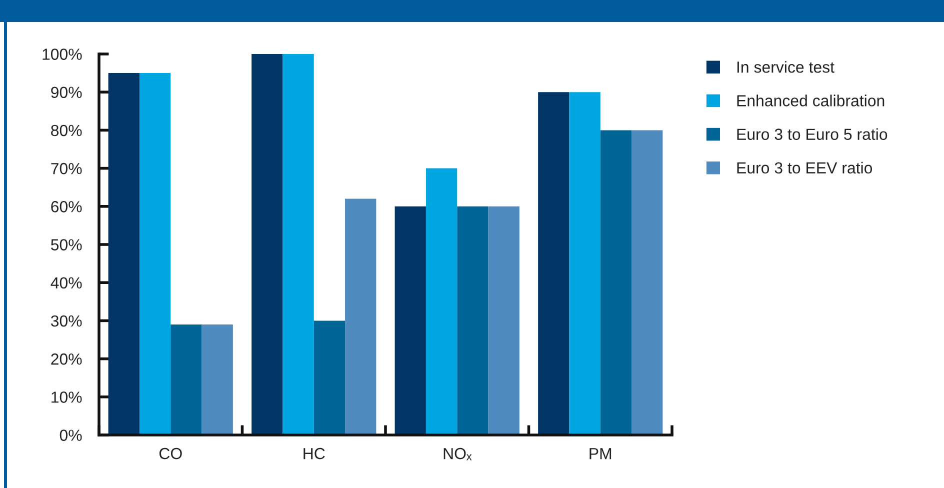 The height and width of the screenshot is (488, 944). Describe the element at coordinates (66, 244) in the screenshot. I see `y-tick-label: 50%` at that location.